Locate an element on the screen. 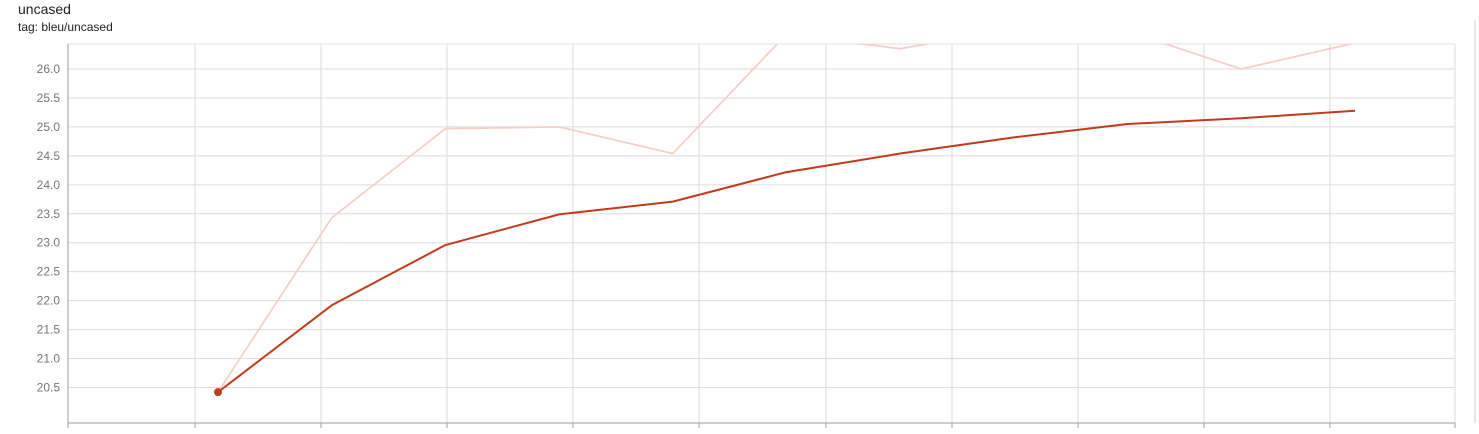  y-tick-label: 21.5 is located at coordinates (49, 330).